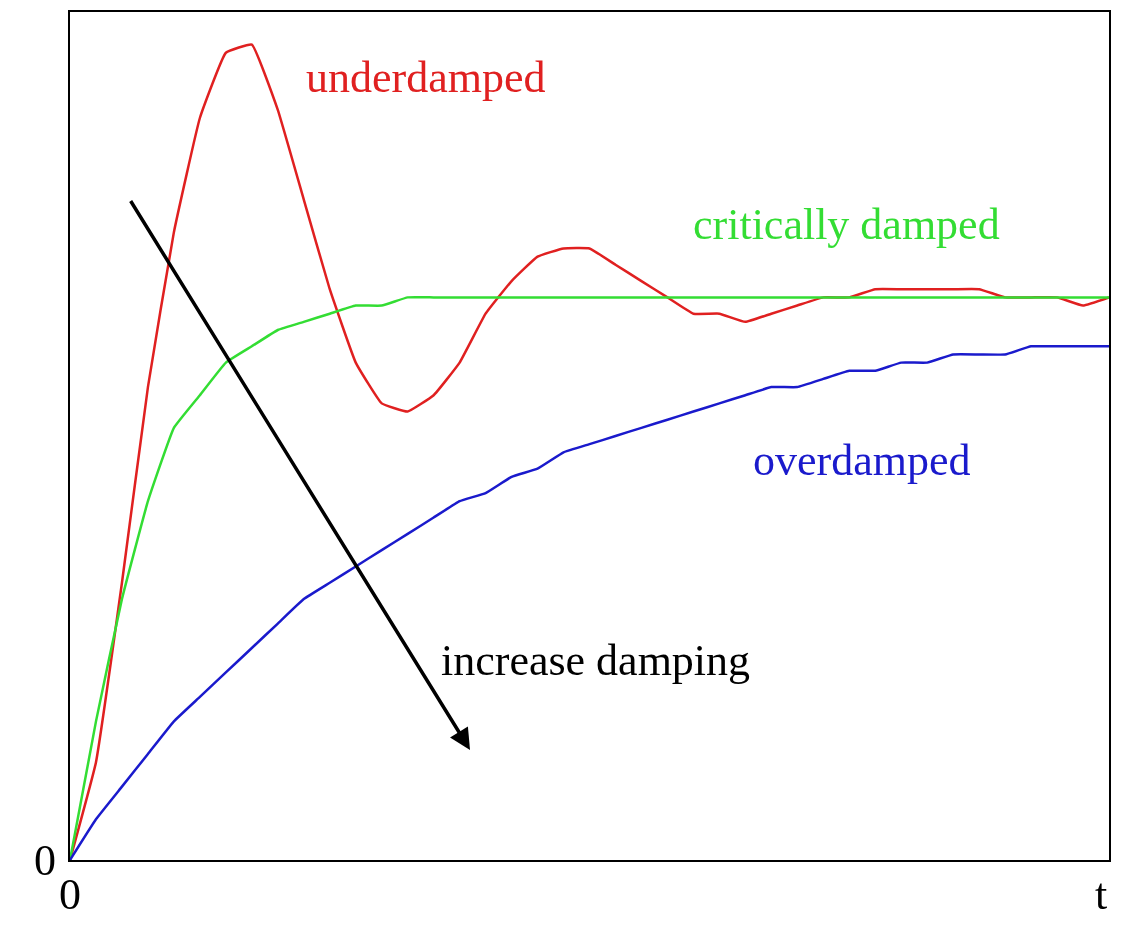  I want to click on series-label: underdamped, so click(426, 77).